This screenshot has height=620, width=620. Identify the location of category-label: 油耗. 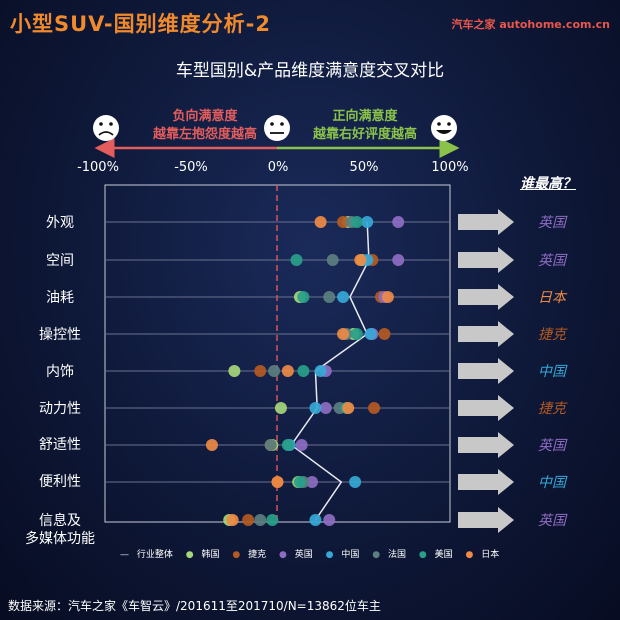
(60, 298).